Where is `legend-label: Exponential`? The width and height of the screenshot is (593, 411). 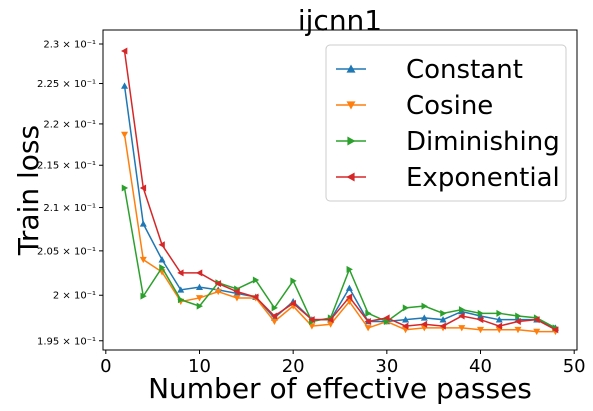
legend-label: Exponential is located at coordinates (483, 178).